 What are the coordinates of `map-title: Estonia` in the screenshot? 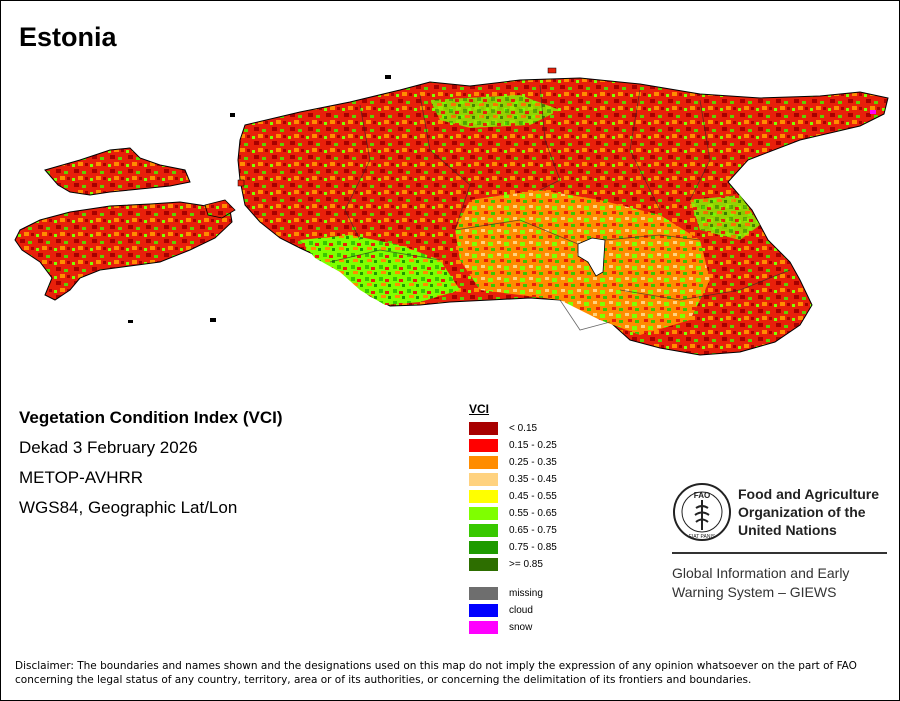 It's located at (68, 37).